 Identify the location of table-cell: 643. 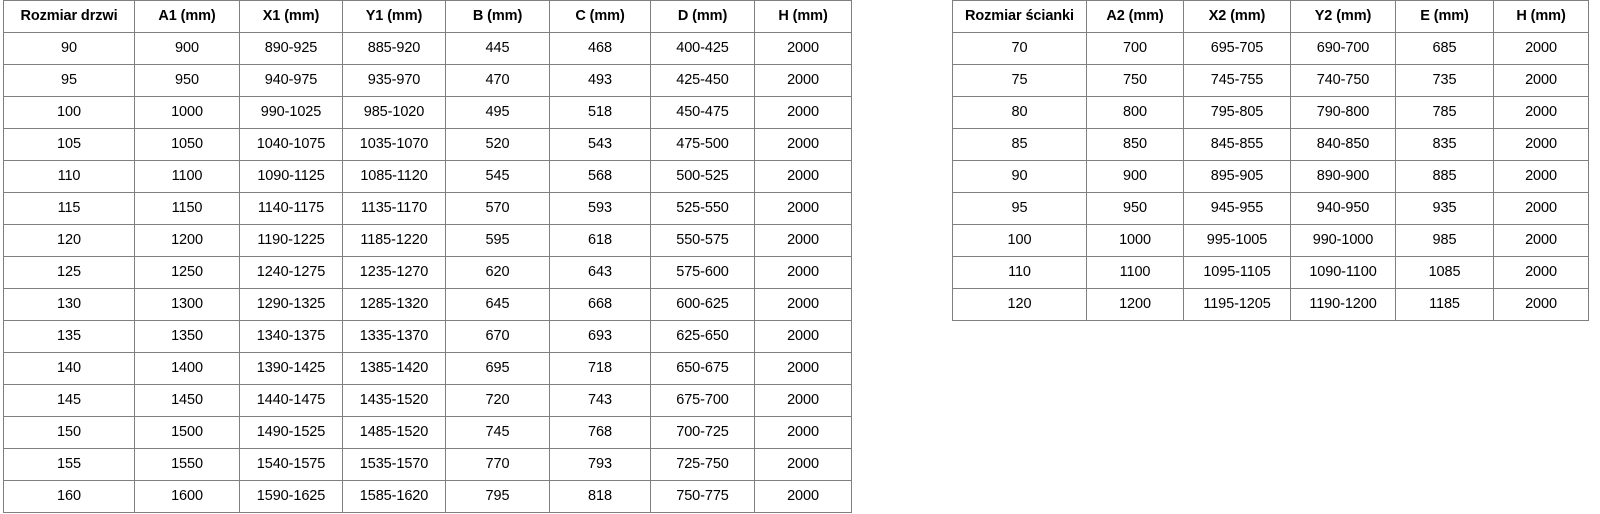
(600, 272).